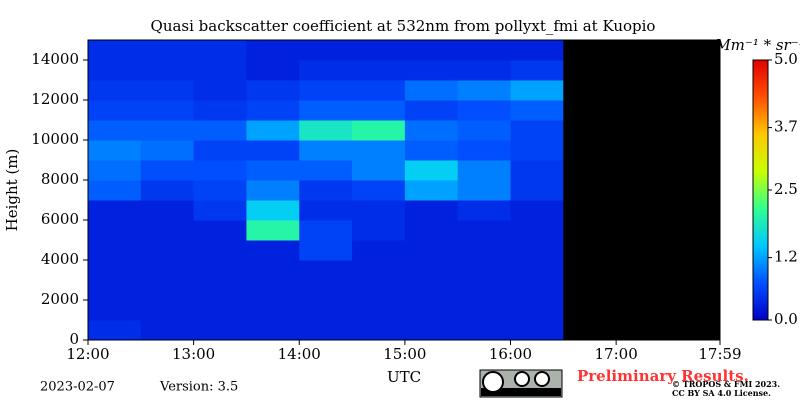 The image size is (800, 400). I want to click on x-tick-label: 14:00, so click(299, 354).